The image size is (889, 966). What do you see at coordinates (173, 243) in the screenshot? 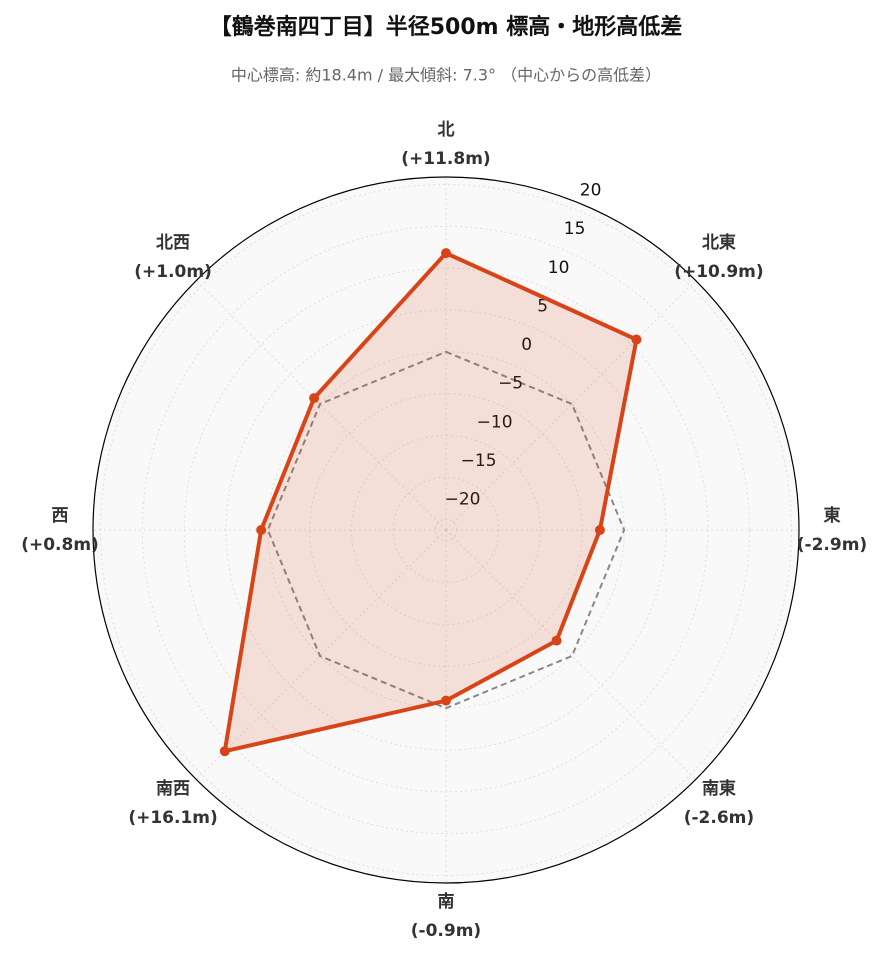
I see `category-label: 北西` at bounding box center [173, 243].